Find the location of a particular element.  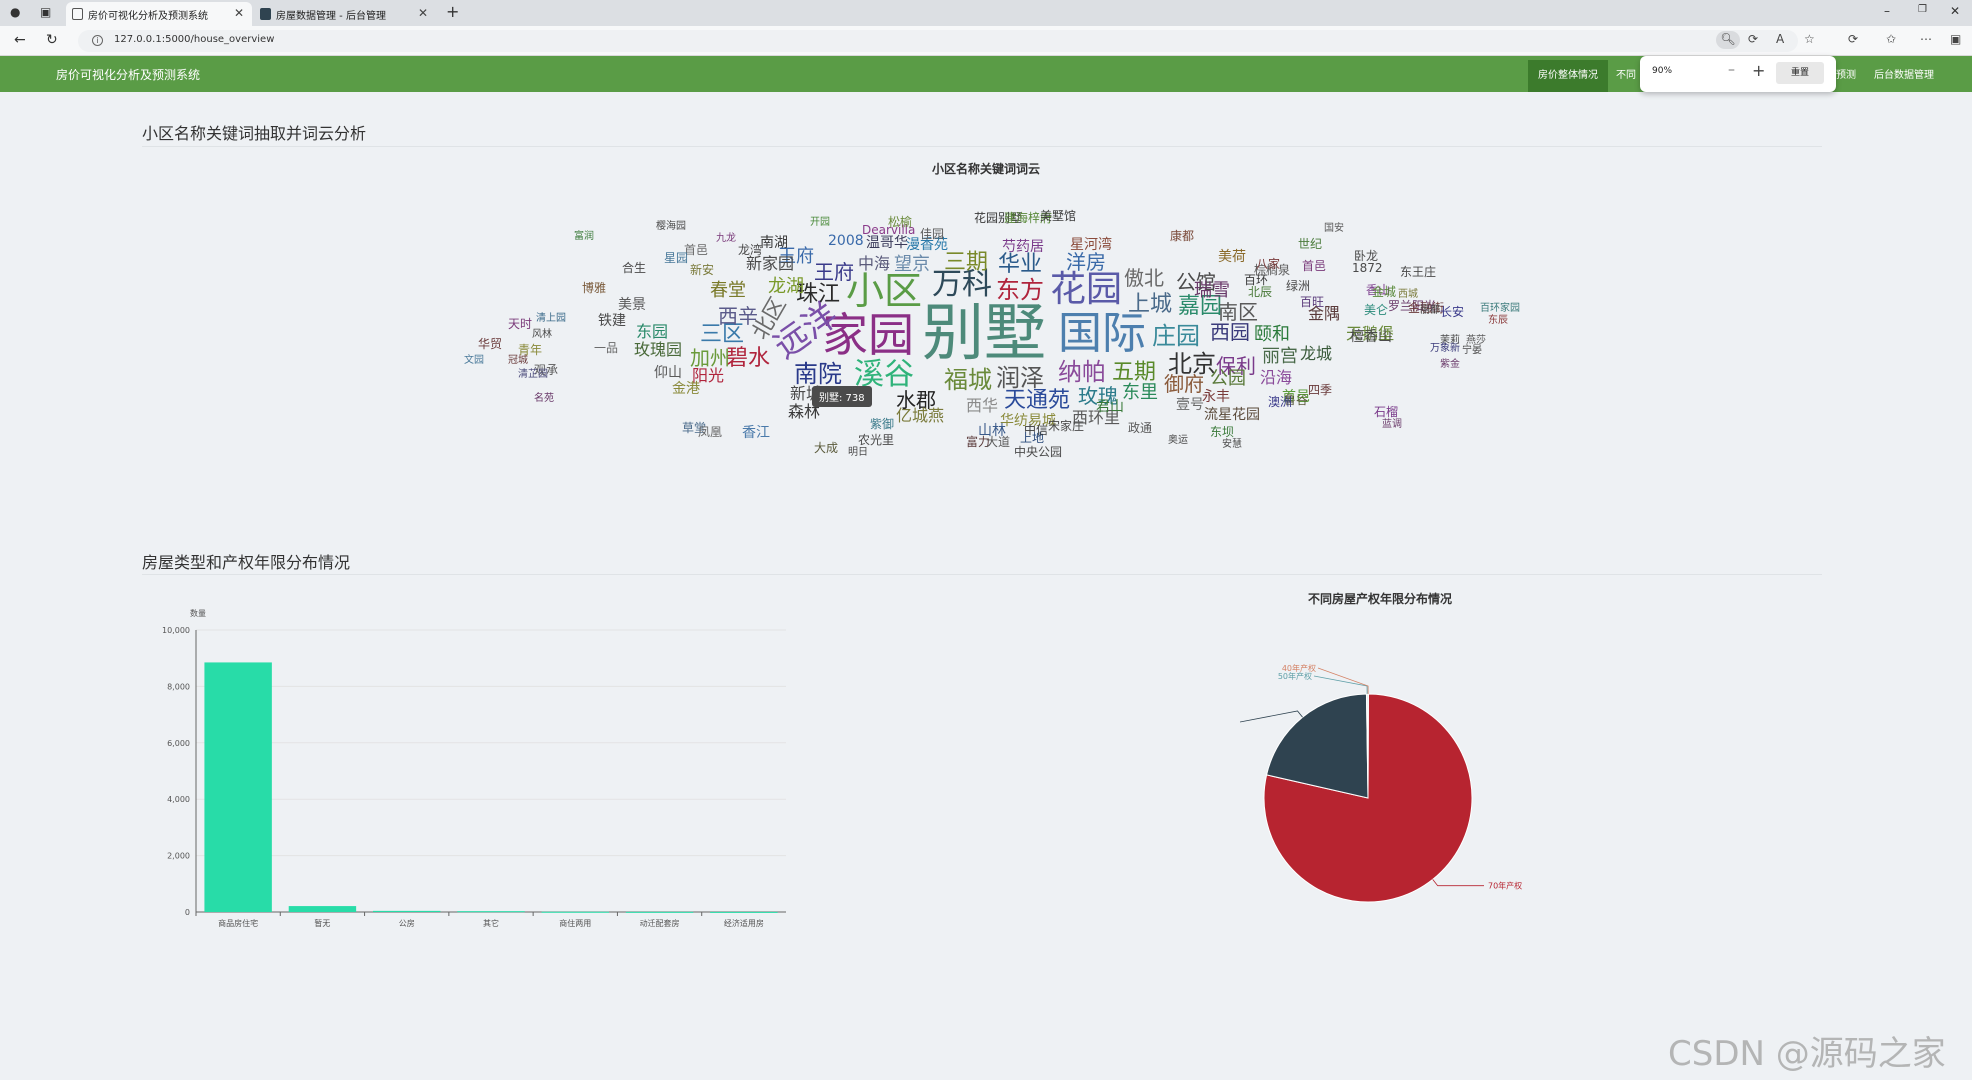

wordcloud-word: 松榆 is located at coordinates (900, 222).